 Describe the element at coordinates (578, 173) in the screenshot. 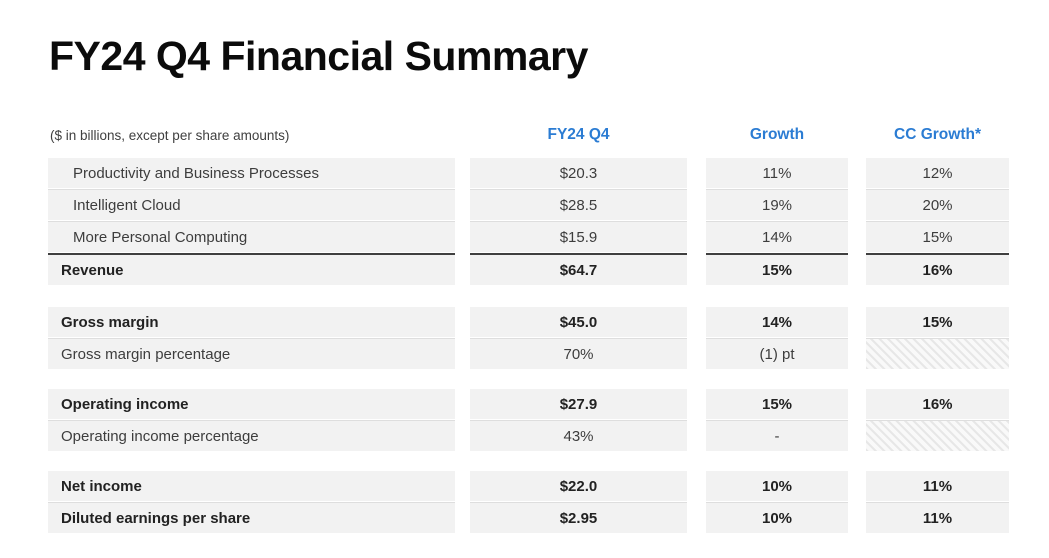

I see `cell-q4: $20.3` at that location.